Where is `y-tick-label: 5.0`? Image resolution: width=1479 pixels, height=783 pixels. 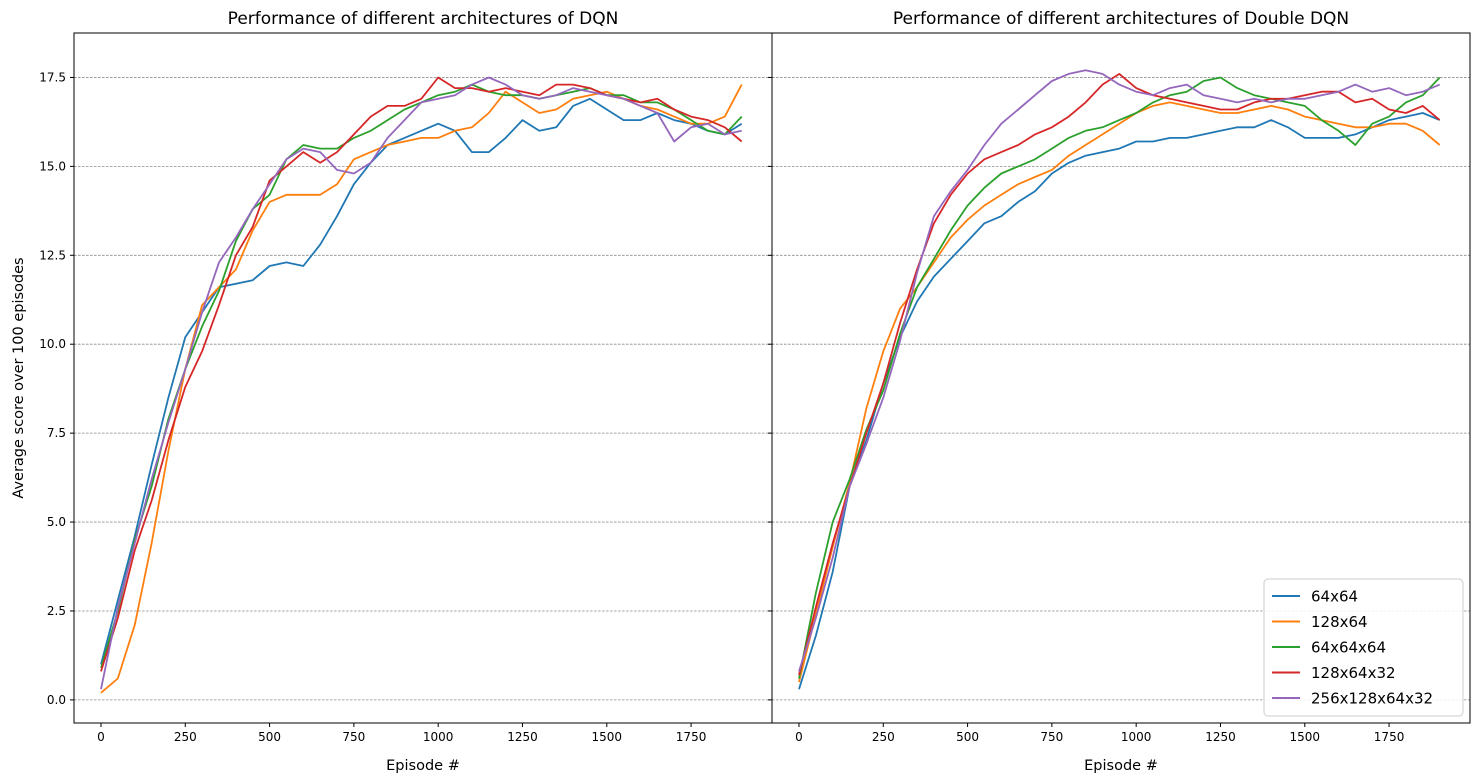
y-tick-label: 5.0 is located at coordinates (56, 522).